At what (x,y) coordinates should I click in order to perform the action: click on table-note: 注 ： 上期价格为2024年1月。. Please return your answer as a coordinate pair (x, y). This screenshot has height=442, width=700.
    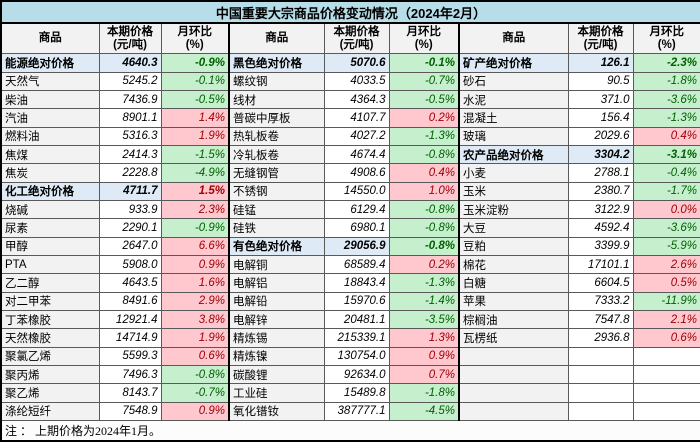
    Looking at the image, I should click on (350, 431).